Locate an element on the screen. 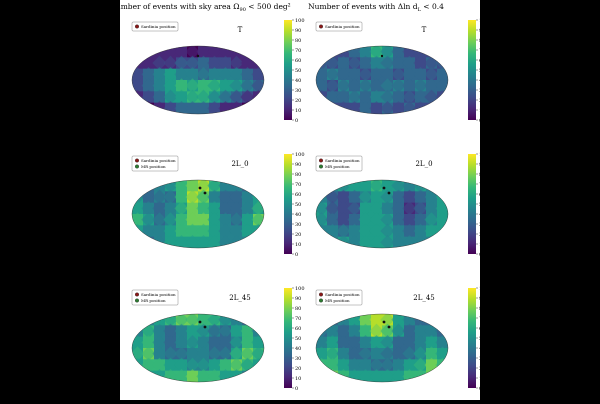 The width and height of the screenshot is (600, 404). column-title-right-post: < 0.4 is located at coordinates (432, 6).